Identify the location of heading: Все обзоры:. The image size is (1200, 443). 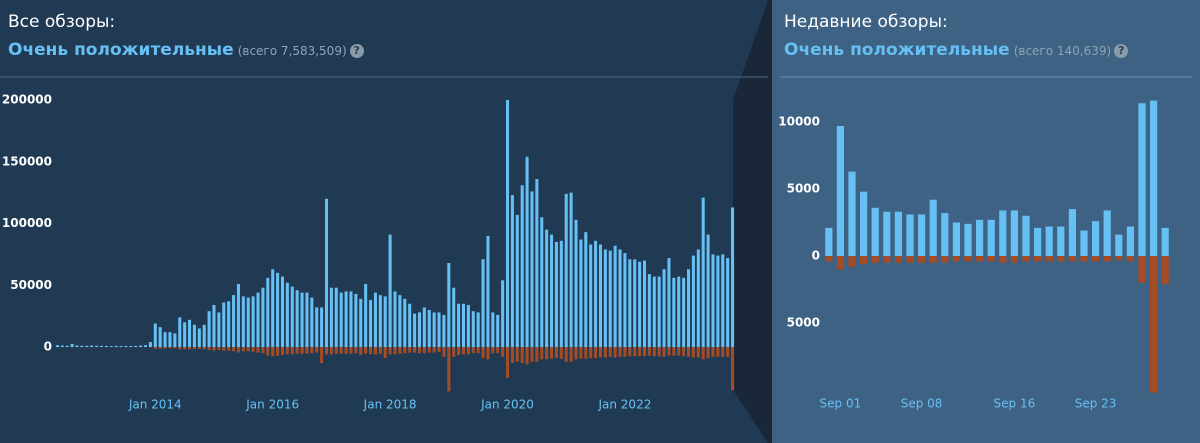
(62, 22).